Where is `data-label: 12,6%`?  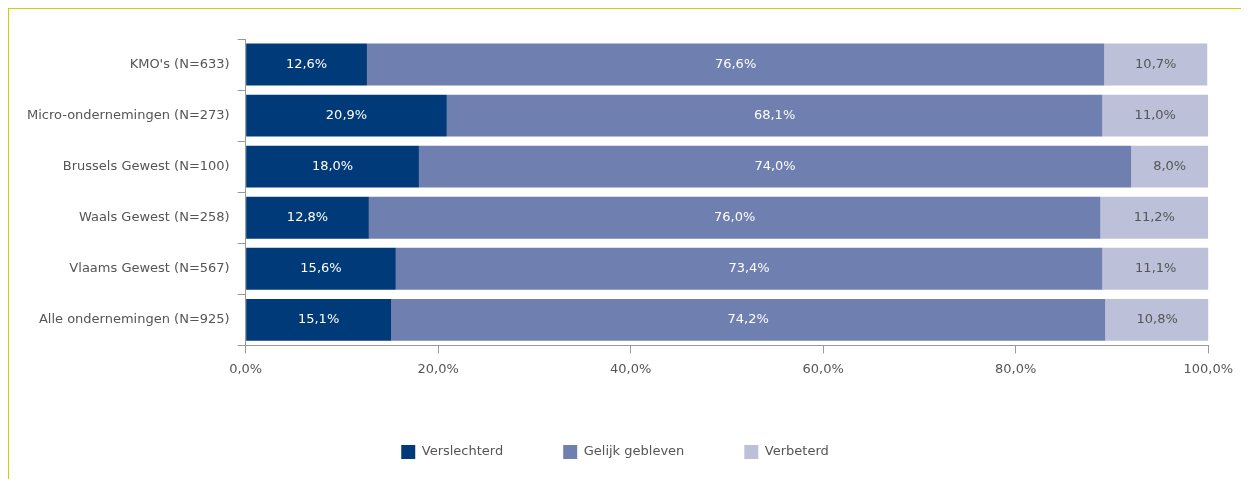
data-label: 12,6% is located at coordinates (306, 63).